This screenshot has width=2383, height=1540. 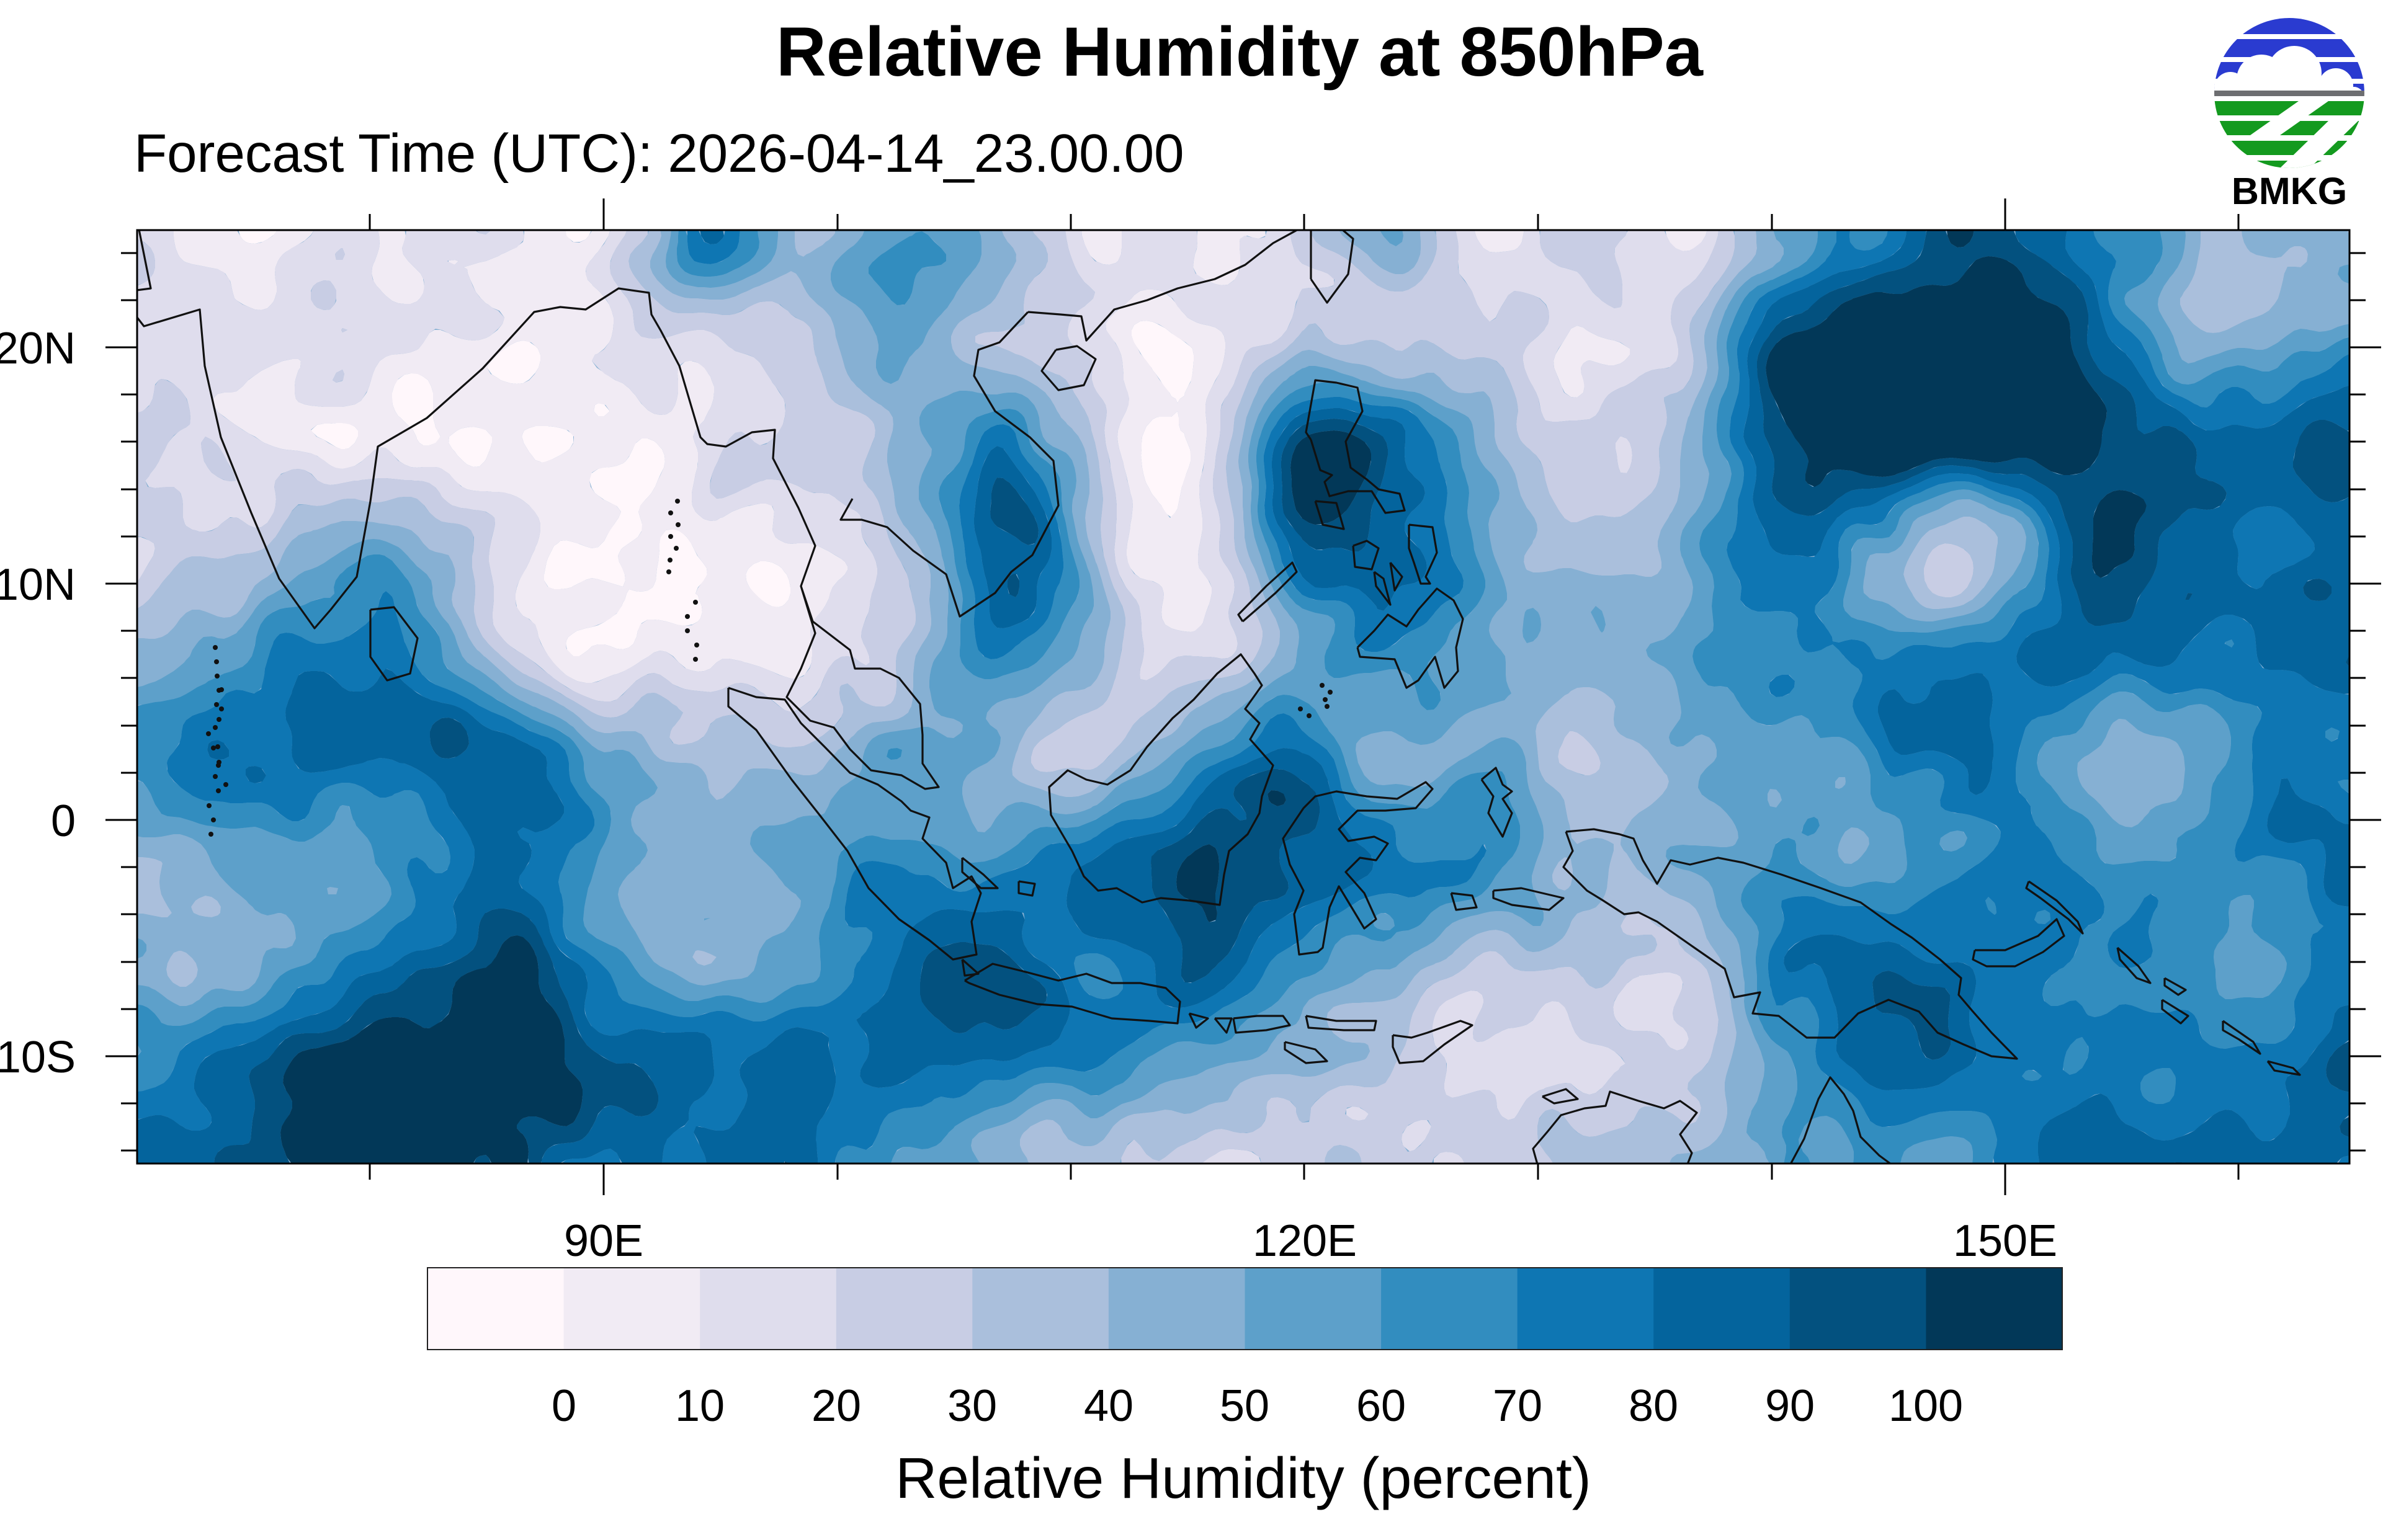 I want to click on svg-text: 30, so click(x=972, y=1406).